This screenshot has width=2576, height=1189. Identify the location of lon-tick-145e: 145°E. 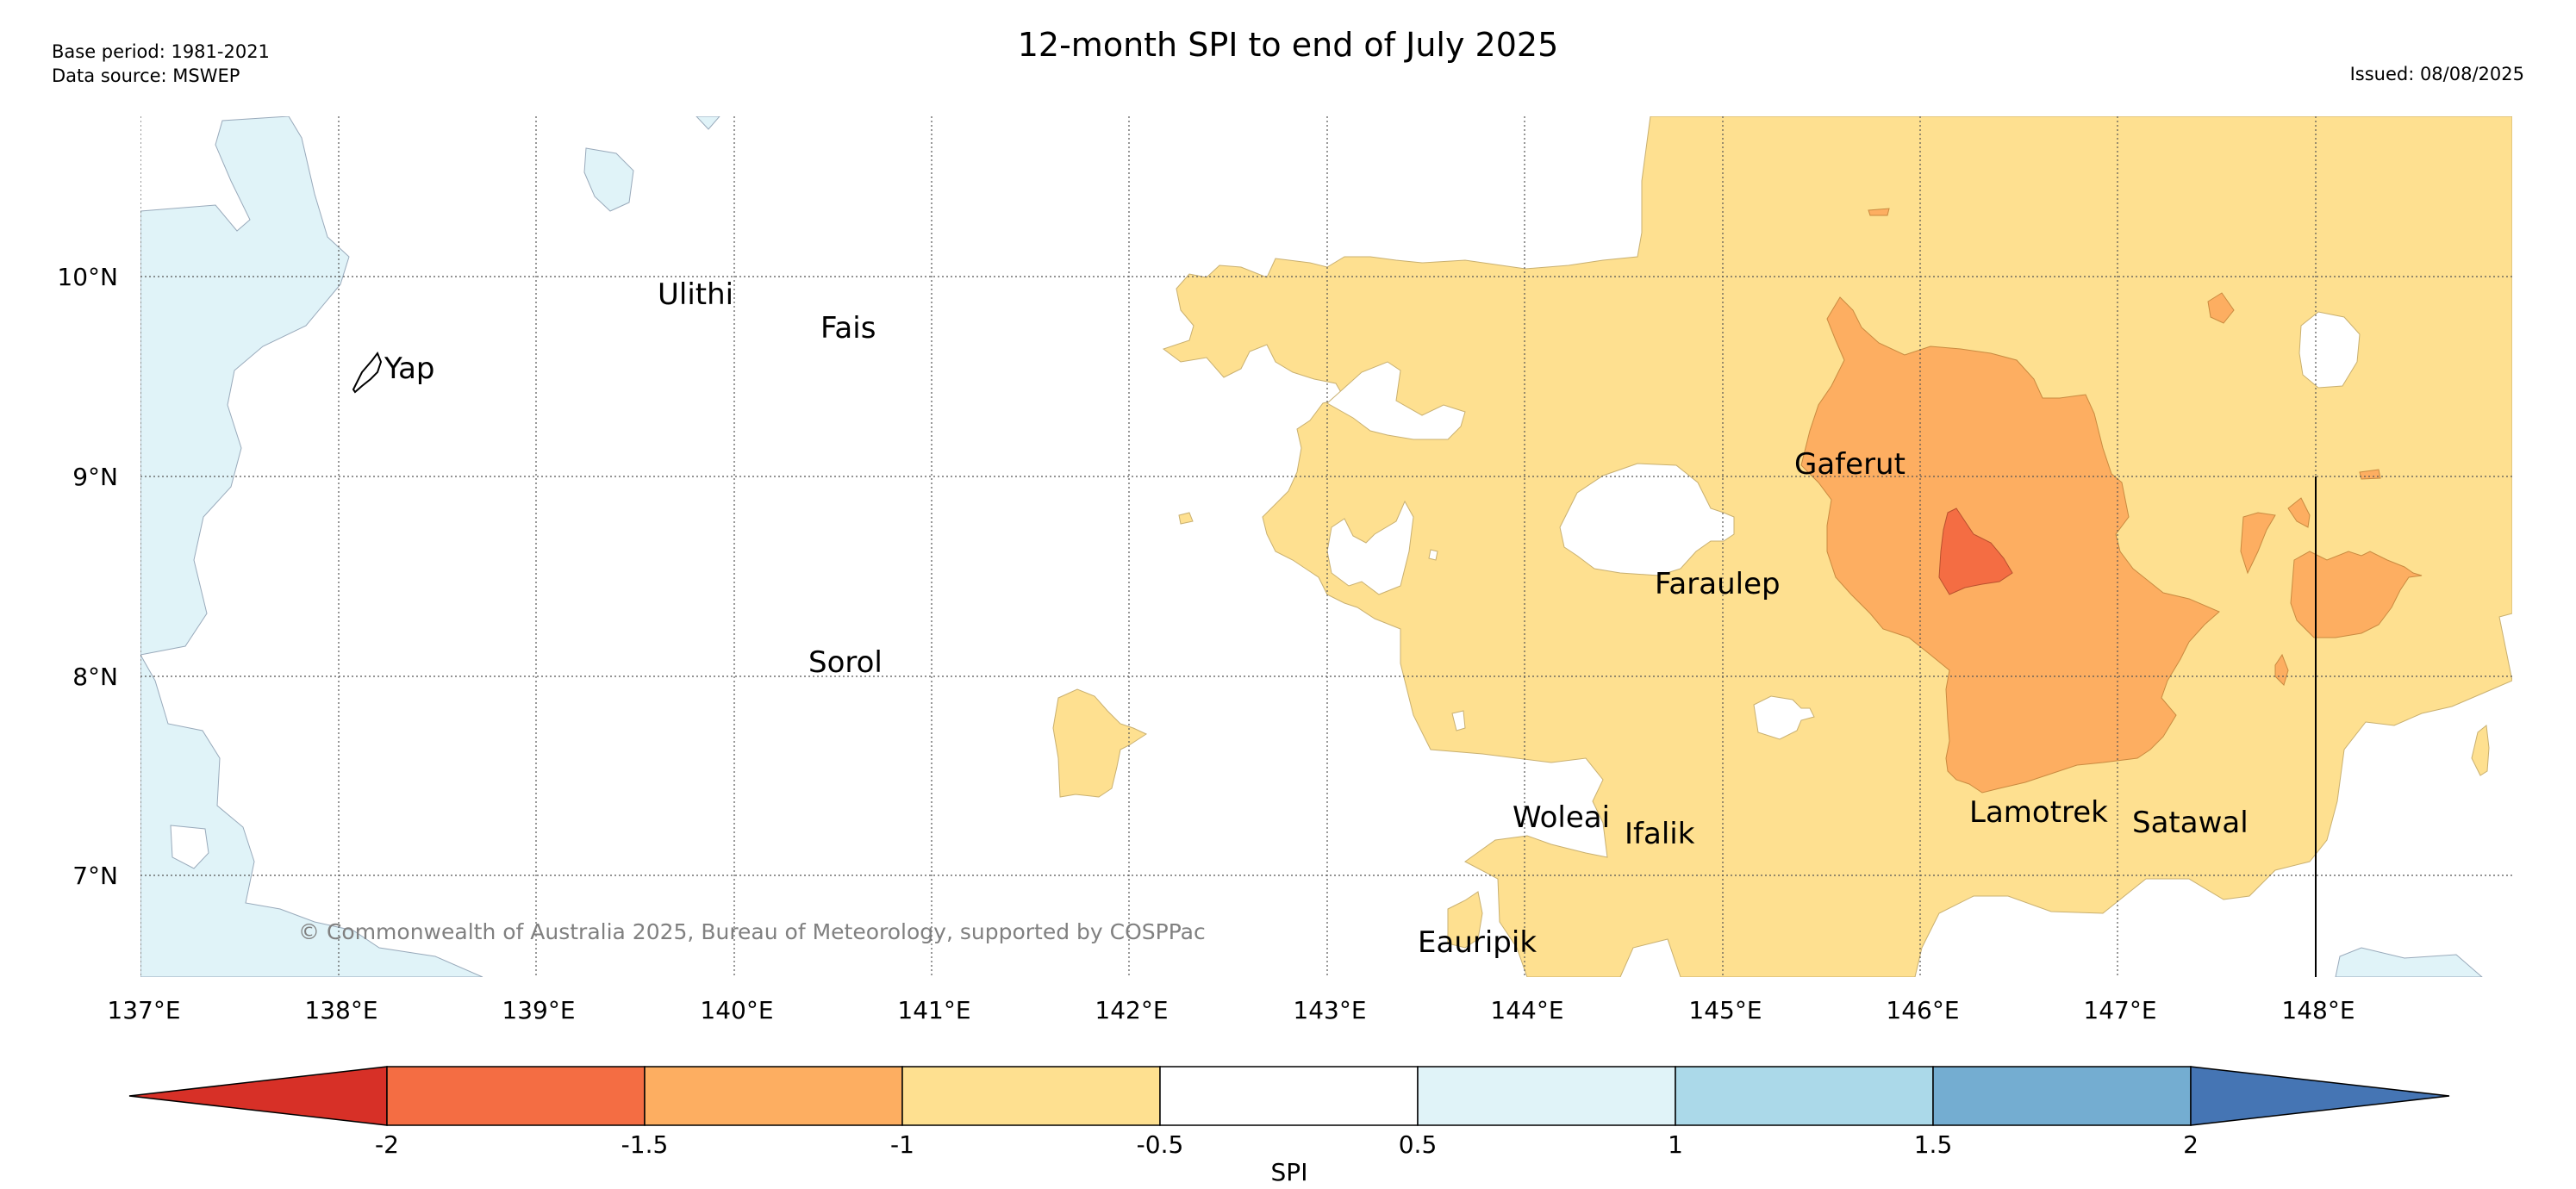
(1725, 1010).